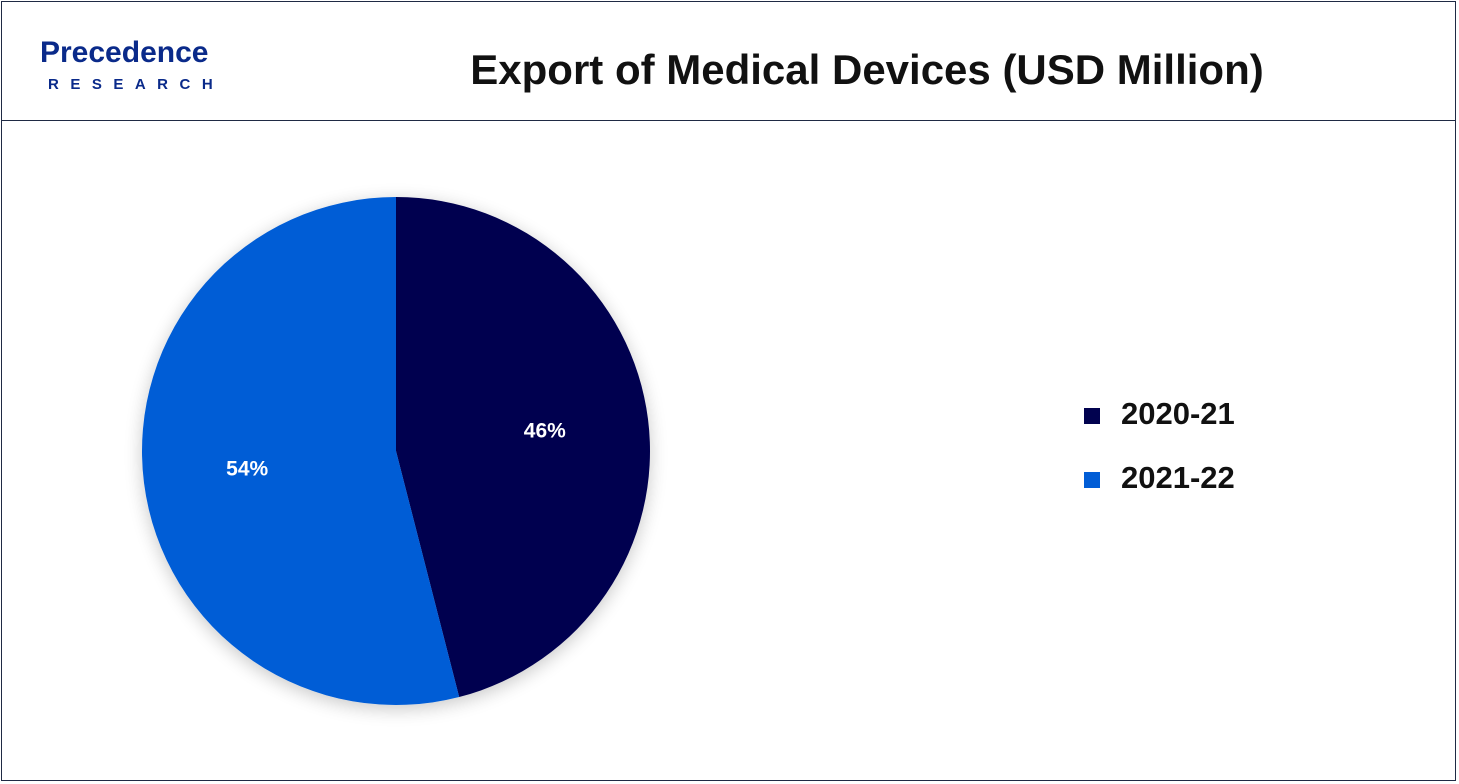  What do you see at coordinates (1178, 477) in the screenshot?
I see `legend-label-2021-22: 2021-22` at bounding box center [1178, 477].